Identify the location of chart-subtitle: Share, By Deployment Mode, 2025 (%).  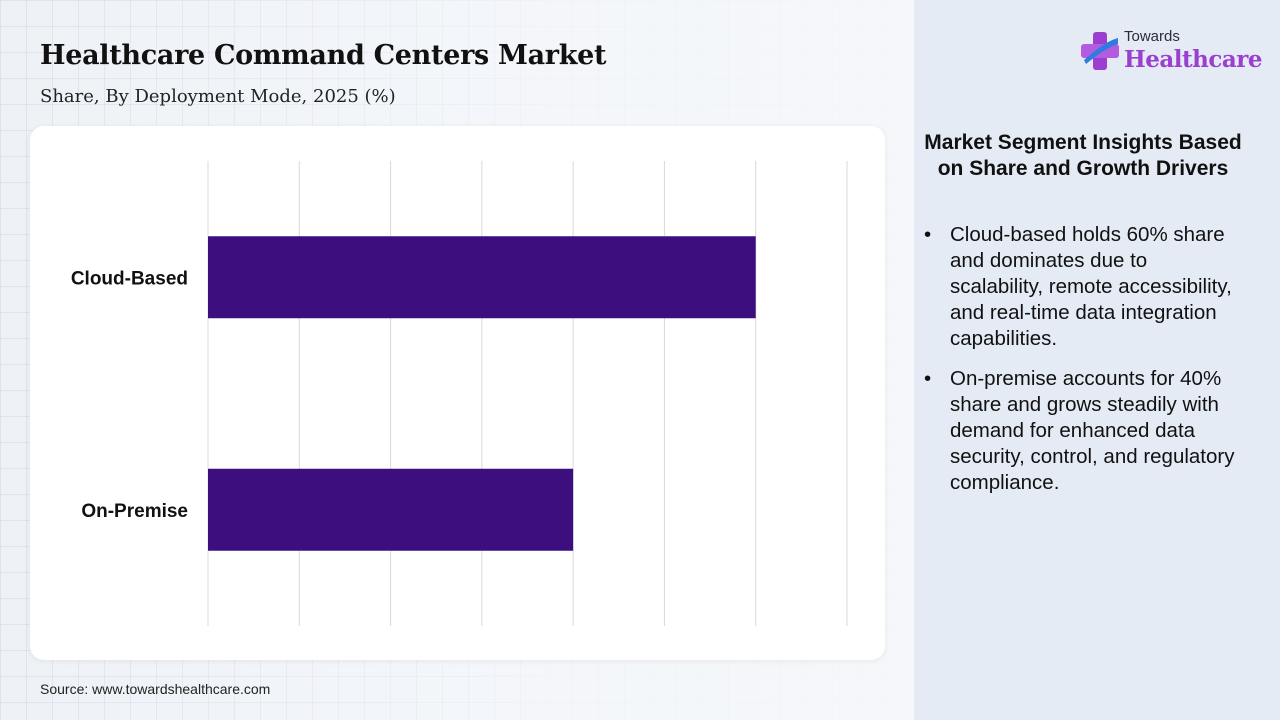
(218, 96).